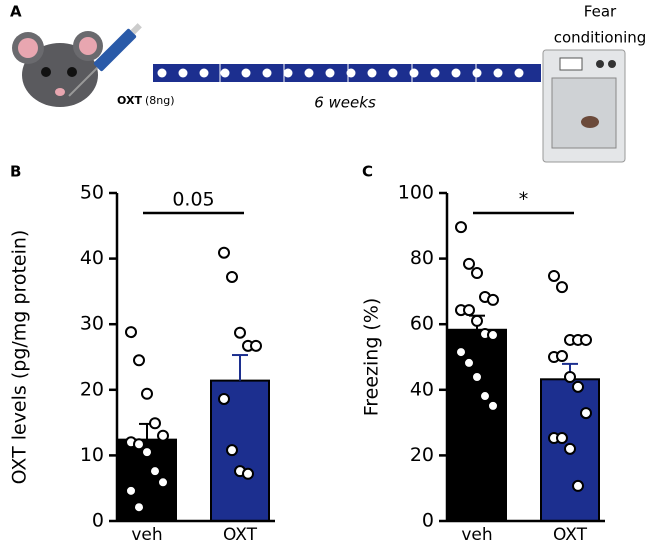 This screenshot has height=542, width=660. I want to click on chamber-mouse, so click(590, 122).